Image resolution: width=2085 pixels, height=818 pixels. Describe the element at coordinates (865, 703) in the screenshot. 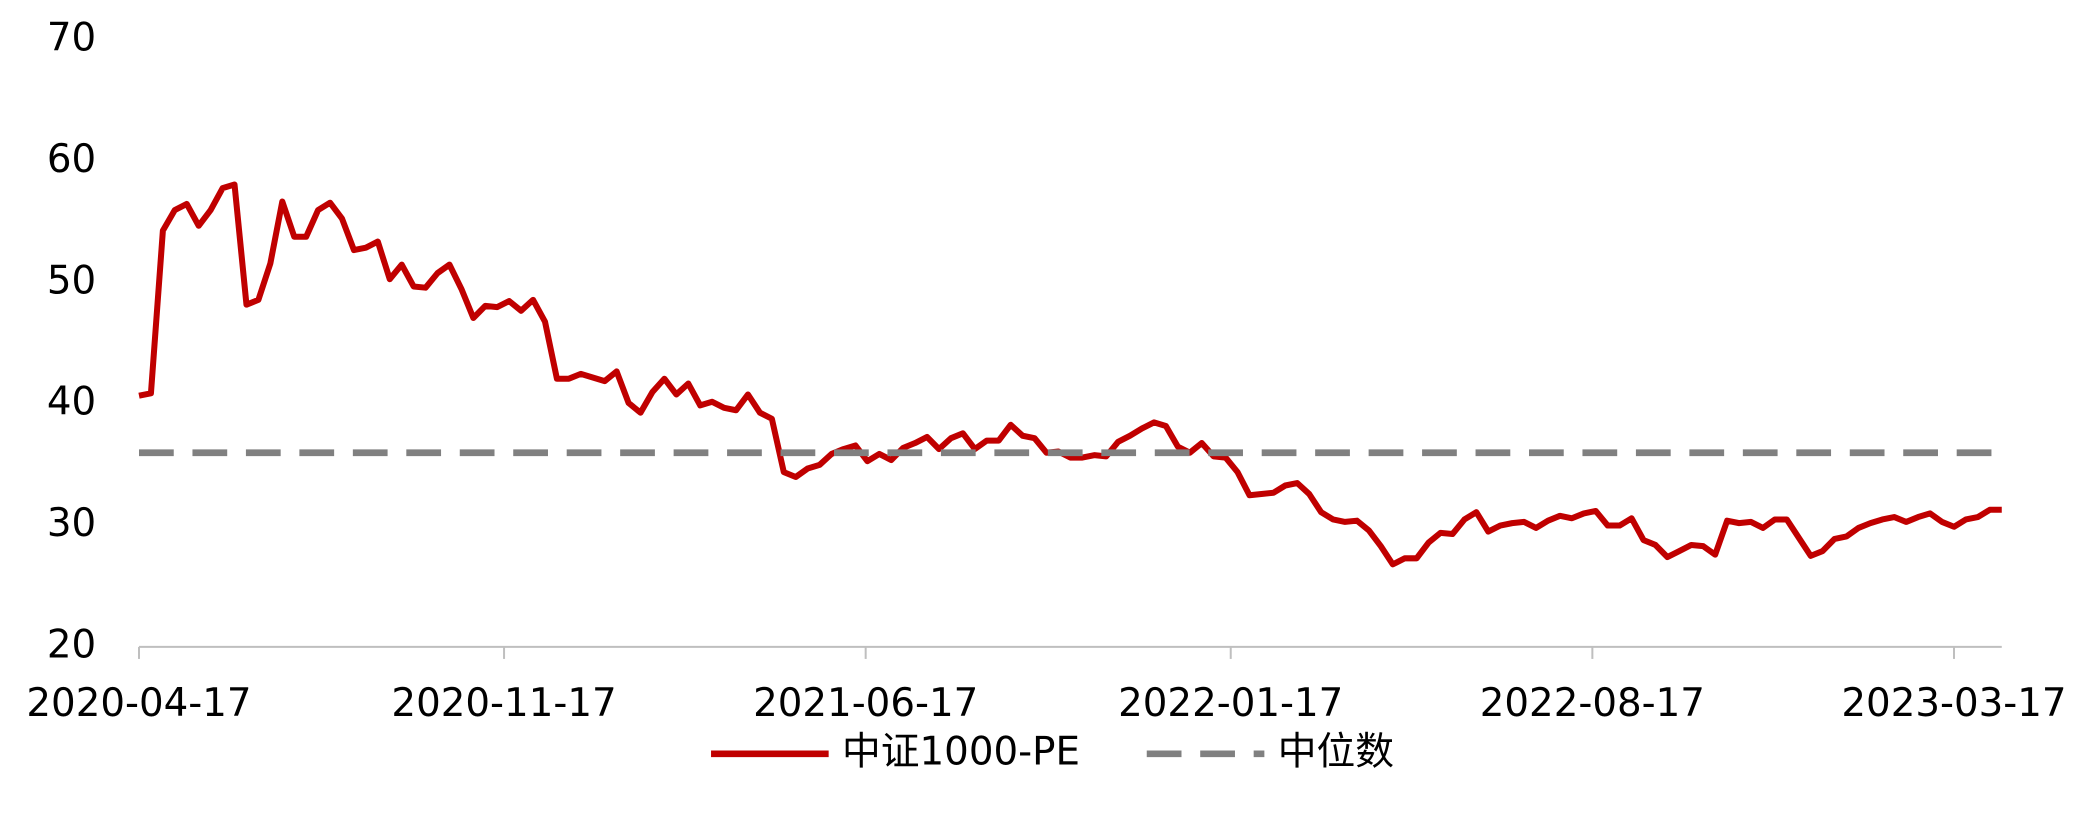

I see `x-tick-label: 2021-06-17` at that location.